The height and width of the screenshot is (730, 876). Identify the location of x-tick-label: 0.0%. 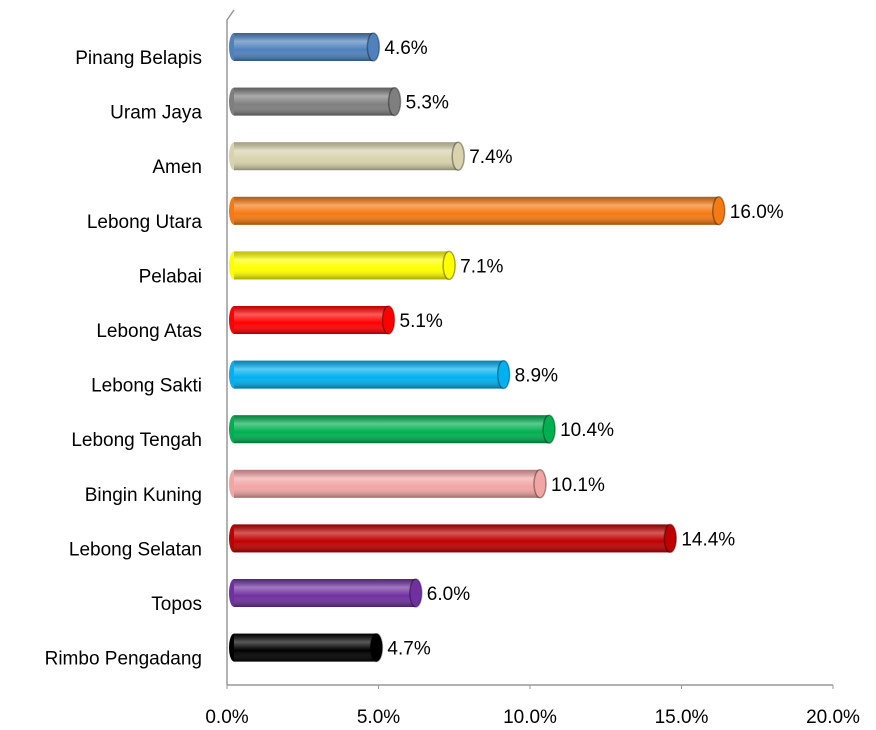
(226, 717).